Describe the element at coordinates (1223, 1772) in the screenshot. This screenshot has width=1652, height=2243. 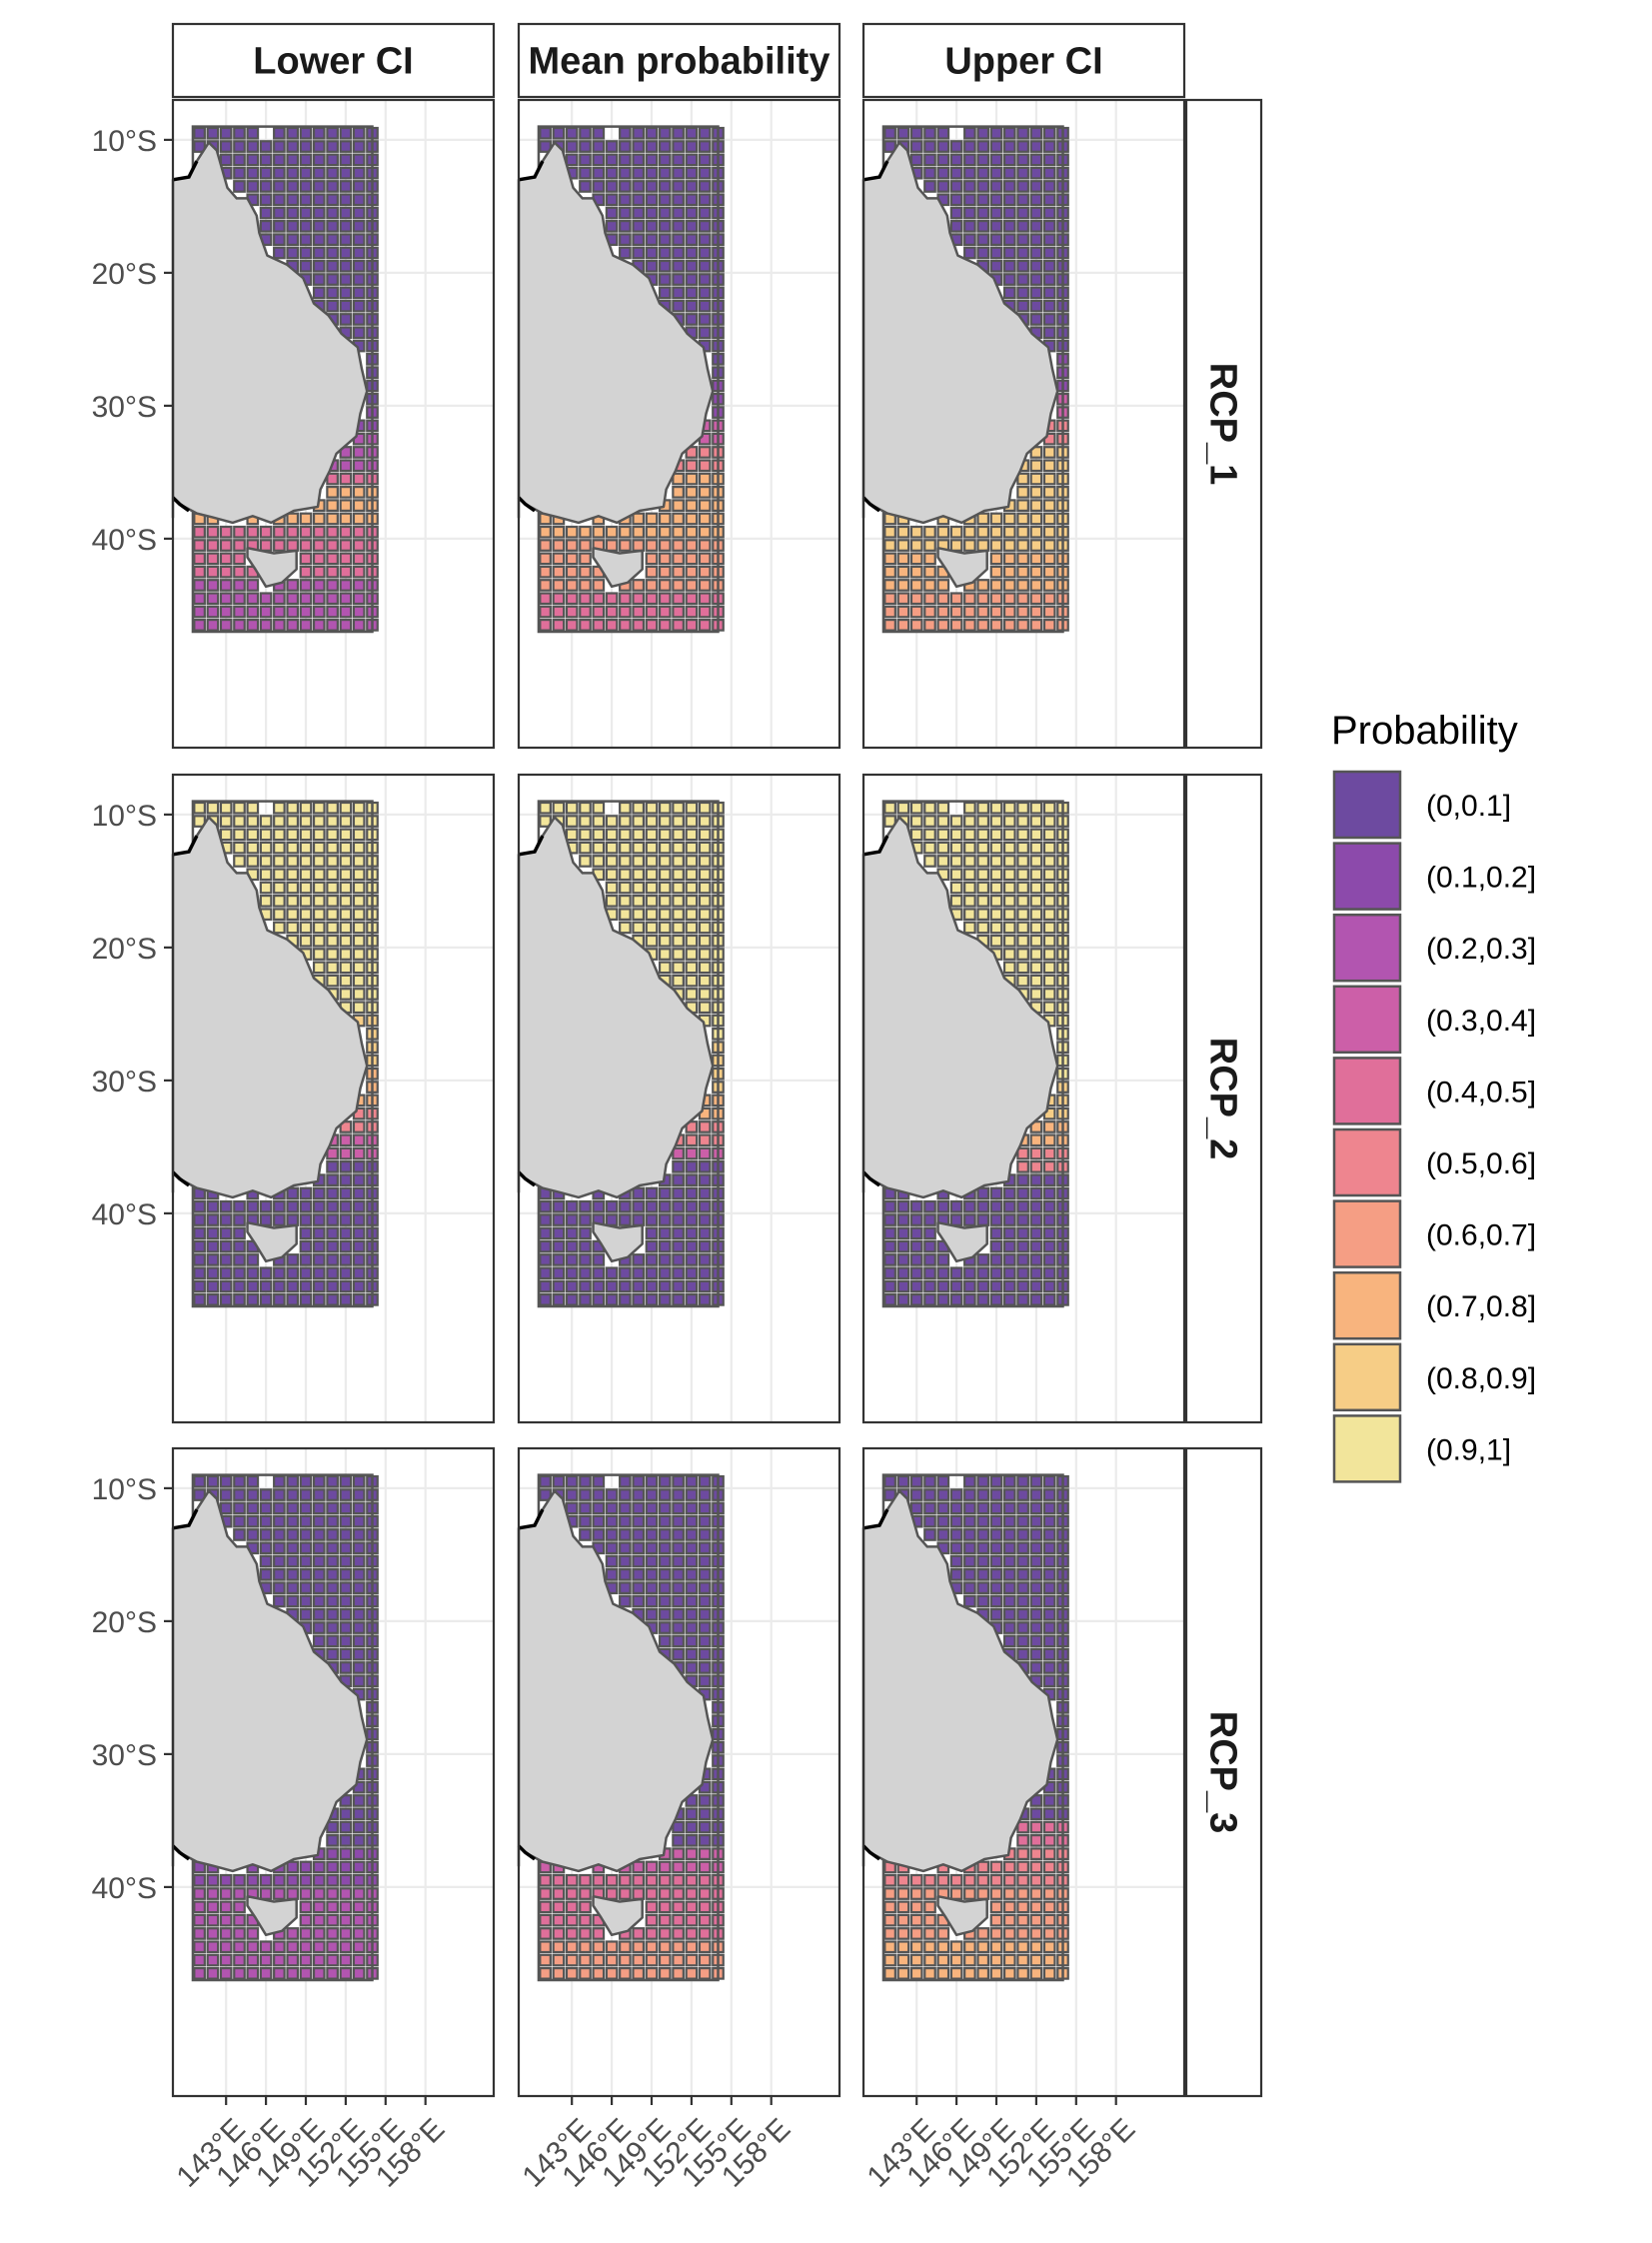
I see `strip-box` at that location.